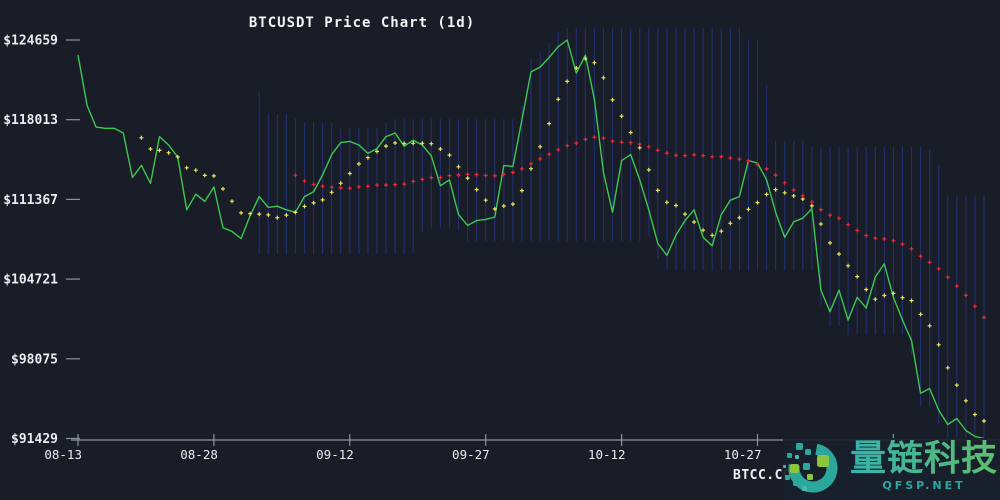  What do you see at coordinates (924, 485) in the screenshot?
I see `logo-domain: QFSP.NET` at bounding box center [924, 485].